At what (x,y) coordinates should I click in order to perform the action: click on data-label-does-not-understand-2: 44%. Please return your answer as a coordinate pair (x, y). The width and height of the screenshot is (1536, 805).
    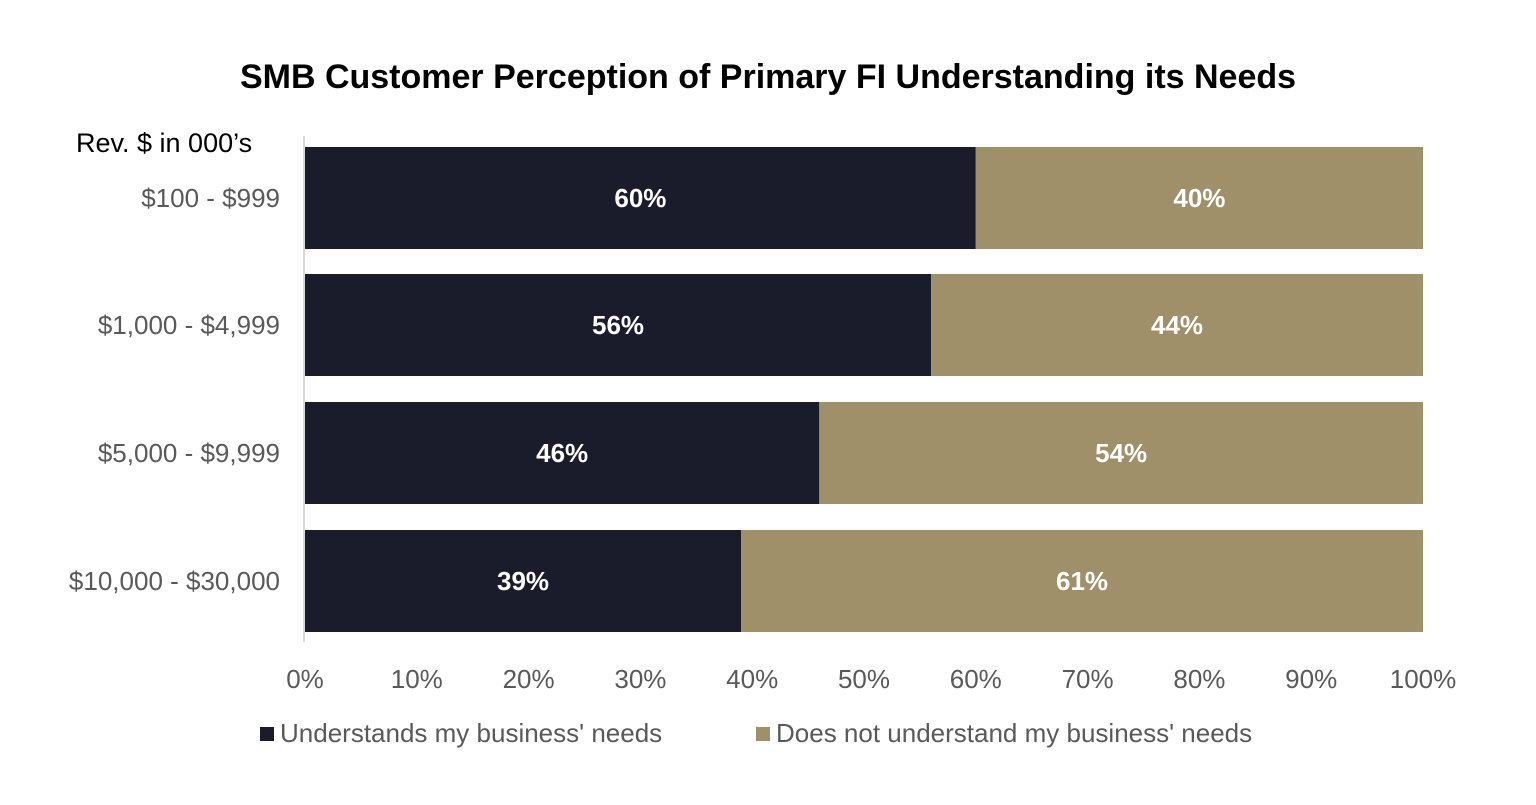
    Looking at the image, I should click on (1177, 325).